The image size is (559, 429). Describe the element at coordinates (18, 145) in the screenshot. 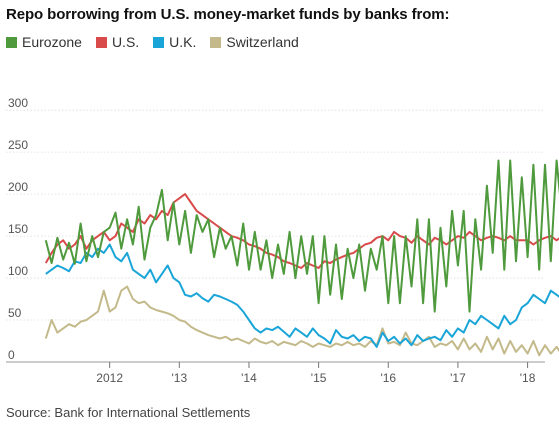

I see `y-tick-label-250: 250` at that location.